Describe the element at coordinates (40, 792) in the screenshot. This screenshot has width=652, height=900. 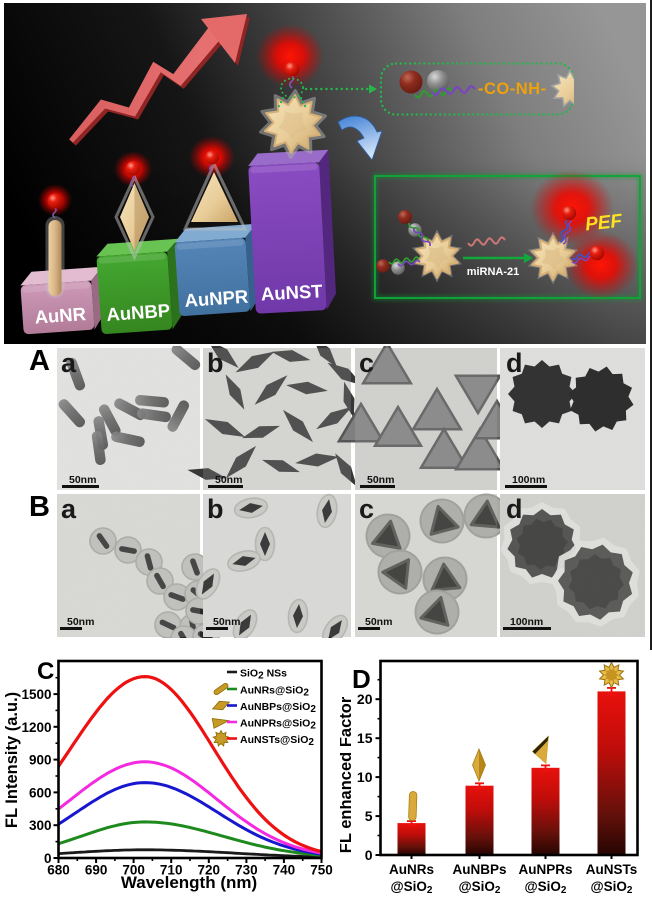
I see `svg-text: 600` at that location.